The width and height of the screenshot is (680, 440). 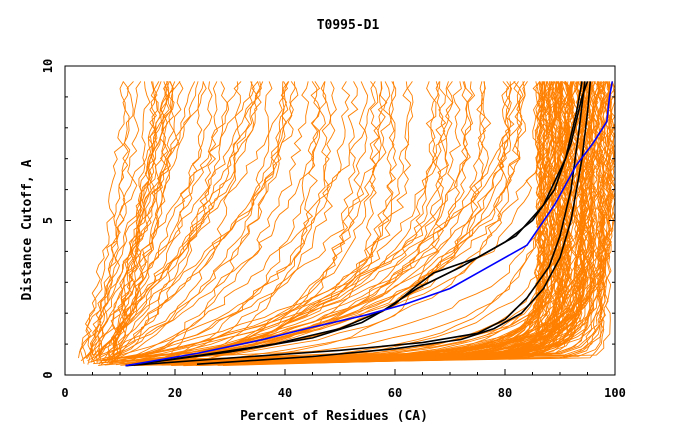 I want to click on x-tick-label: 40, so click(x=285, y=393).